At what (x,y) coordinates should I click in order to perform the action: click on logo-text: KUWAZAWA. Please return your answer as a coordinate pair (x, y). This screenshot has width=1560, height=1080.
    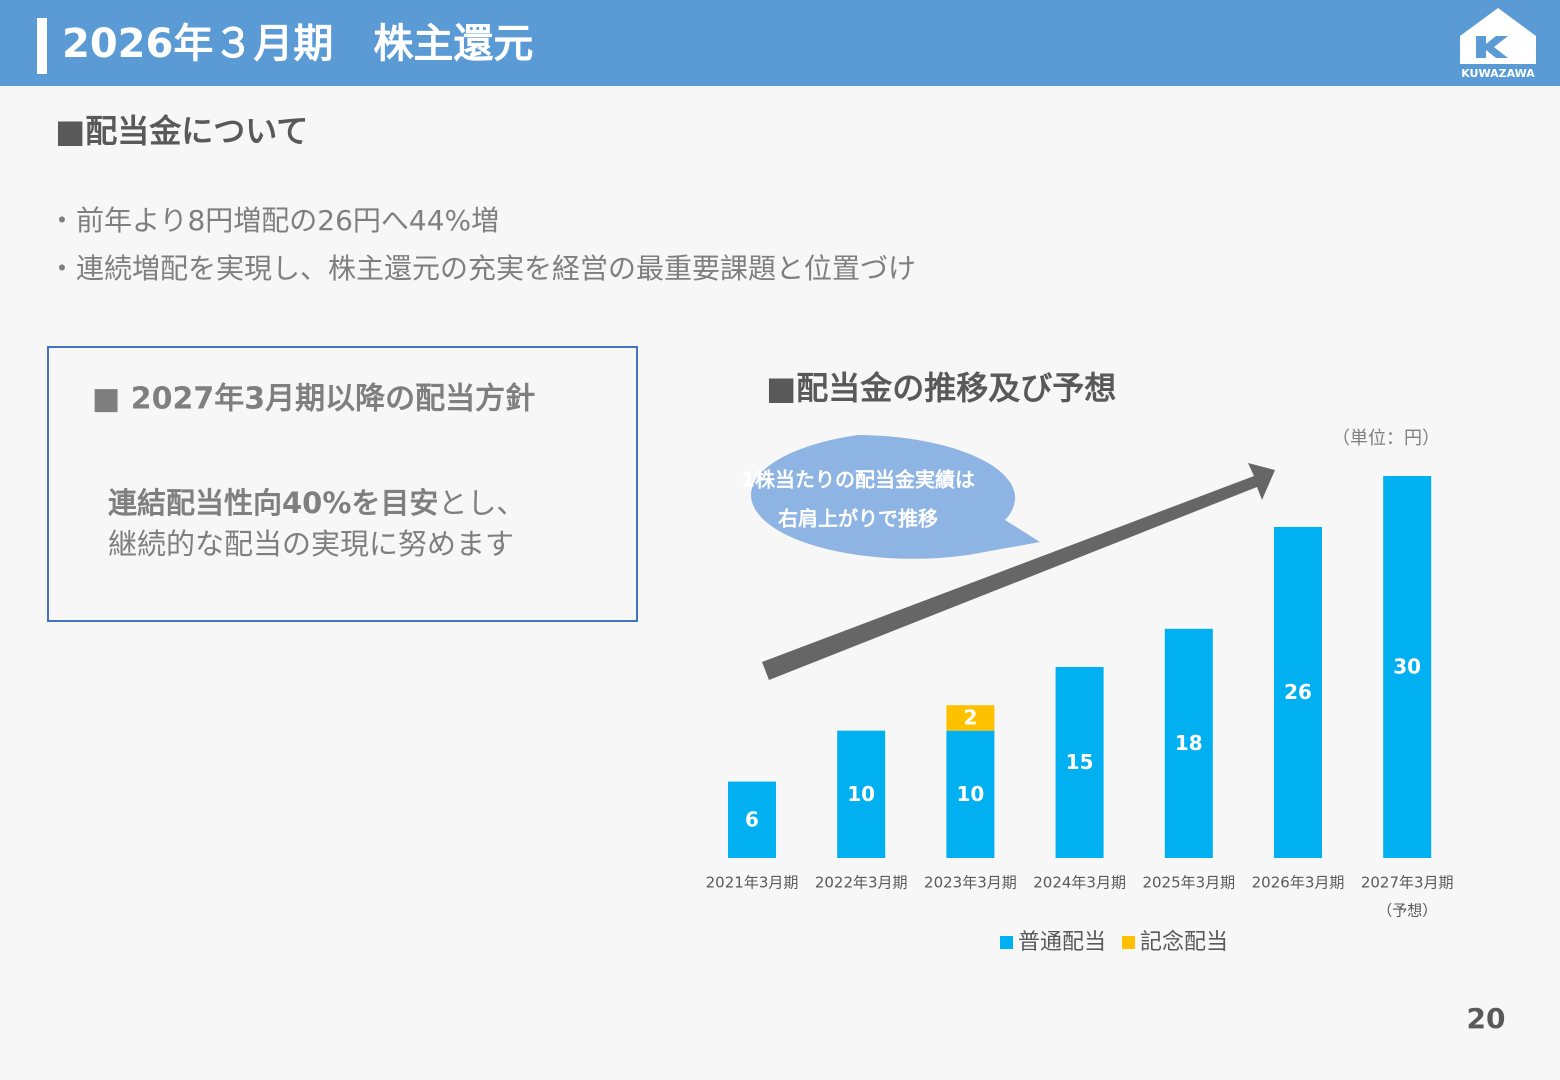
    Looking at the image, I should click on (1498, 73).